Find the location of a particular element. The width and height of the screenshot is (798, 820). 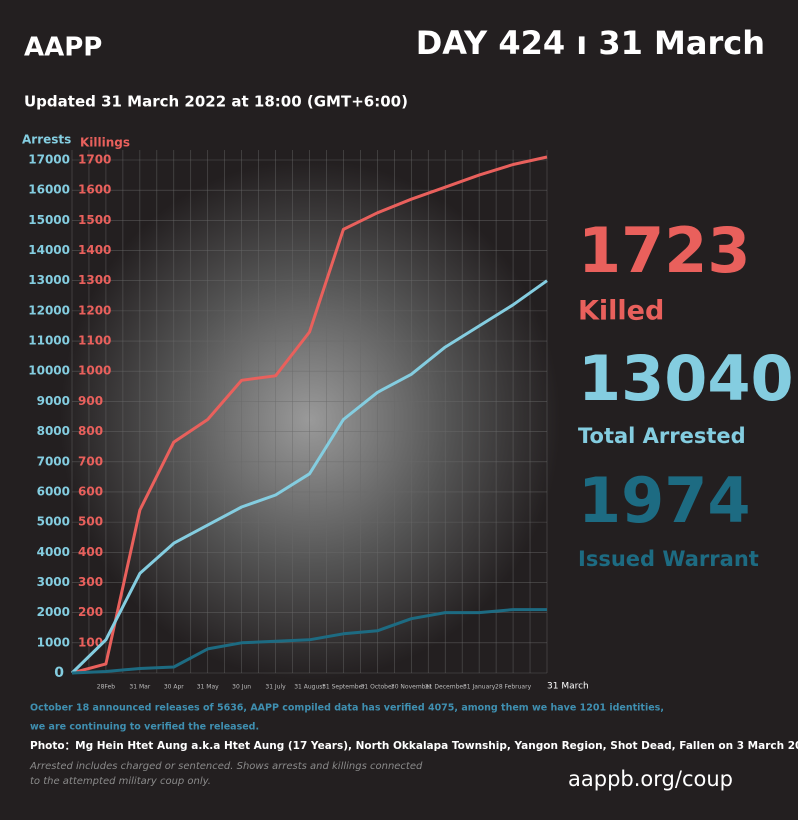

y2-tick-label: 500 is located at coordinates (90, 522).